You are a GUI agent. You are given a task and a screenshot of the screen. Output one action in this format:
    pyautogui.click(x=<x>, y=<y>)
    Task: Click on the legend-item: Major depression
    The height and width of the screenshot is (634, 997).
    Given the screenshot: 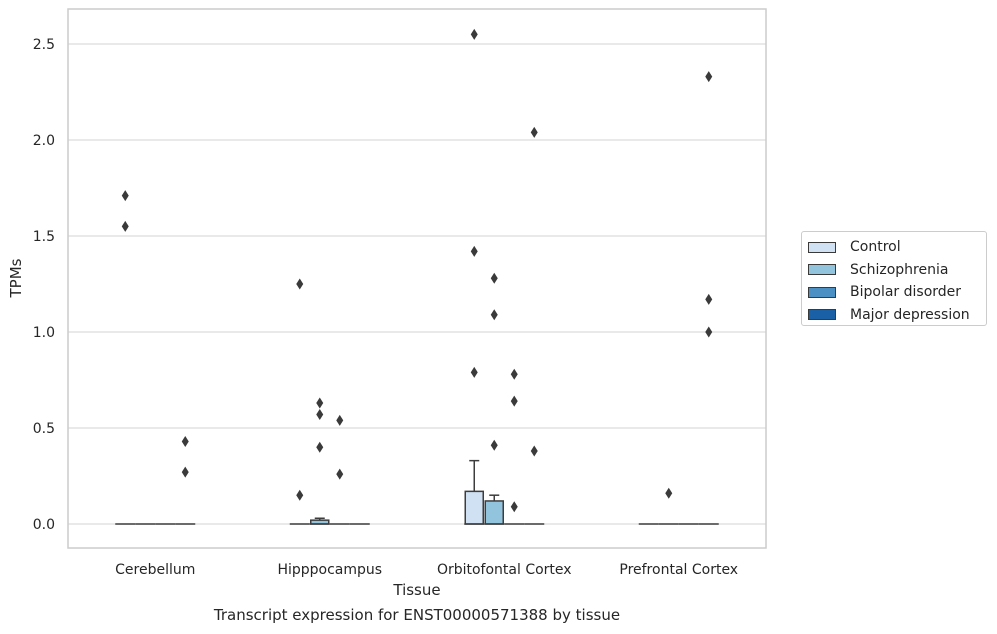 What is the action you would take?
    pyautogui.click(x=897, y=315)
    